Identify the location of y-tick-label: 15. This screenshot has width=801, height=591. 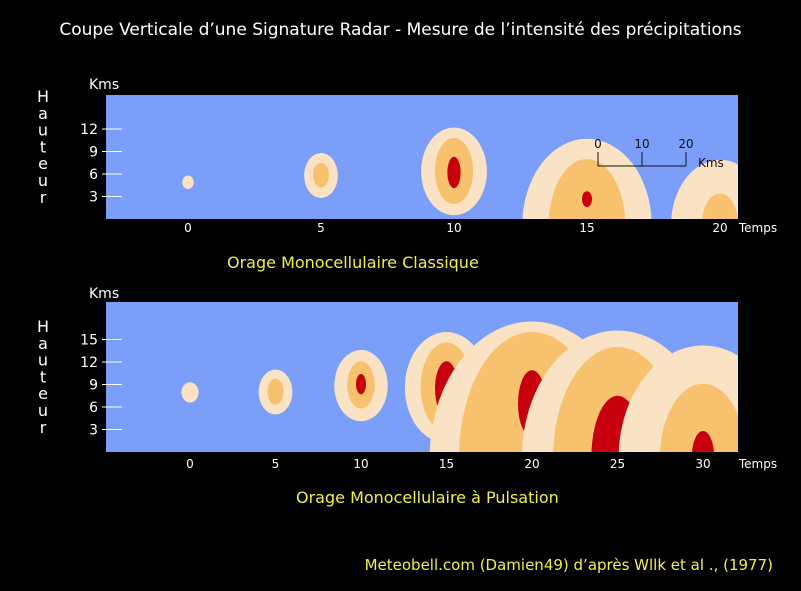
(89, 341).